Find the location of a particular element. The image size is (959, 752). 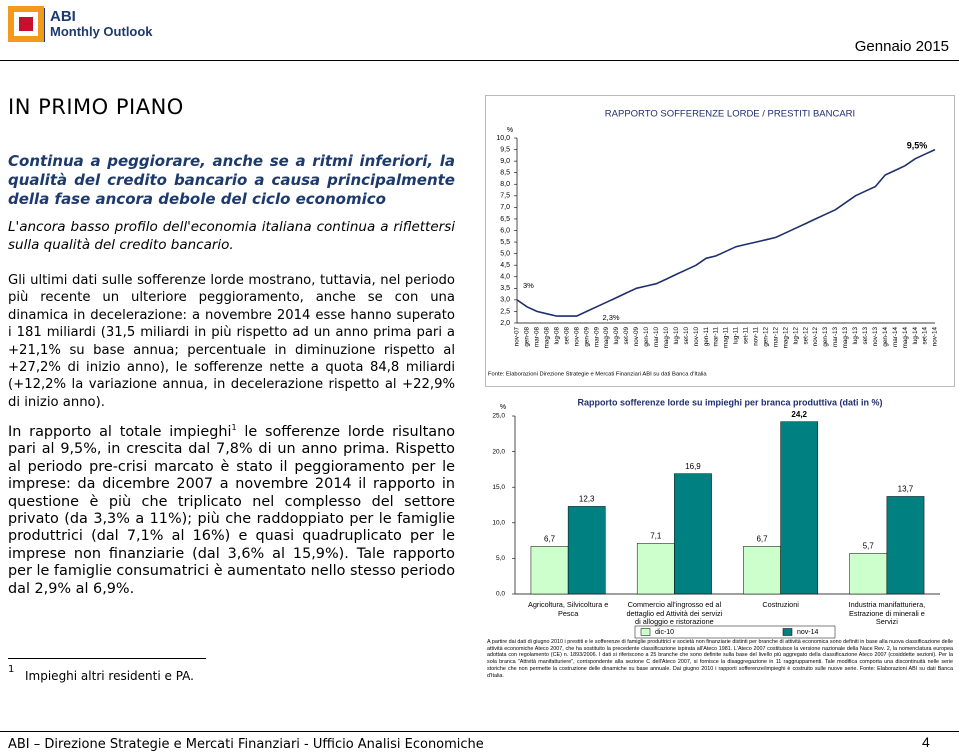

y-tick-label: 9,5 is located at coordinates (505, 149).